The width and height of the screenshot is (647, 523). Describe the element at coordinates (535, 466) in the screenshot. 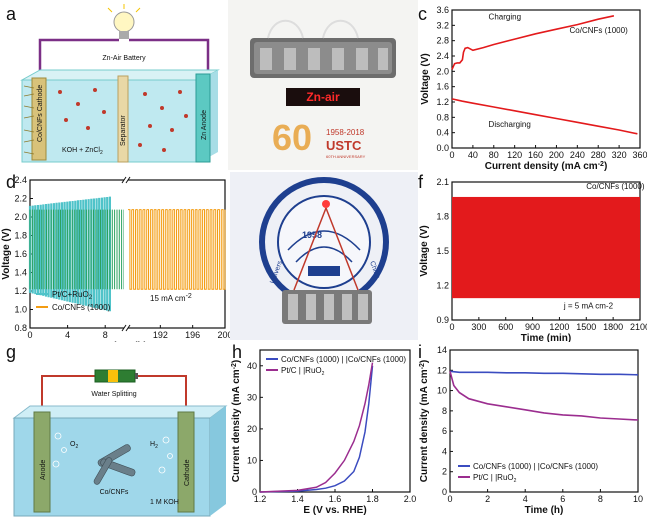

I see `legend-label-i-0: Co/CNFs (1000) | |Co/CNFs (1000)` at that location.